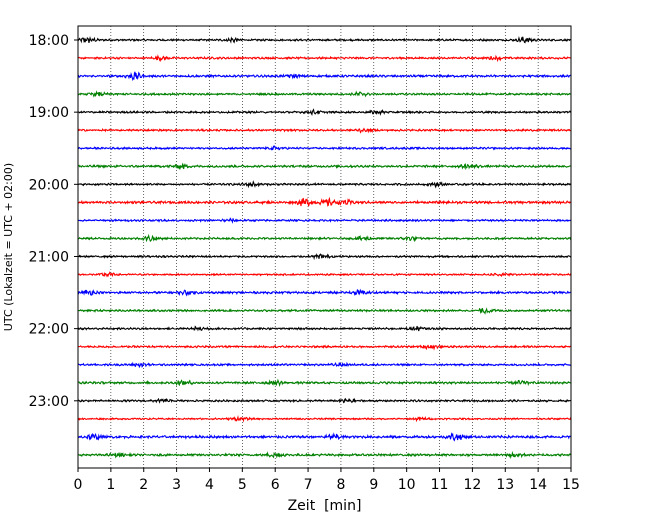 Image resolution: width=650 pixels, height=520 pixels. What do you see at coordinates (440, 485) in the screenshot?
I see `x-tick-label: 11` at bounding box center [440, 485].